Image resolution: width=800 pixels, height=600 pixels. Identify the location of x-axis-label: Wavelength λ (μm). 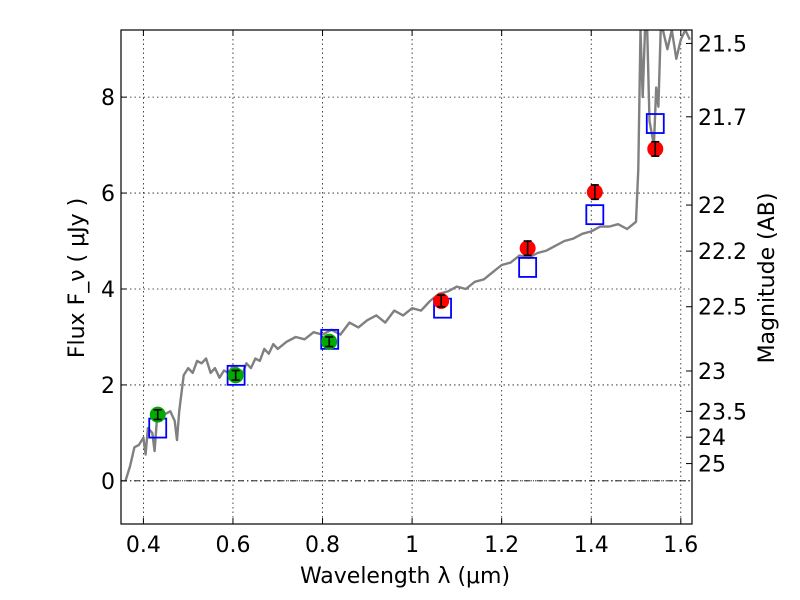
(405, 576).